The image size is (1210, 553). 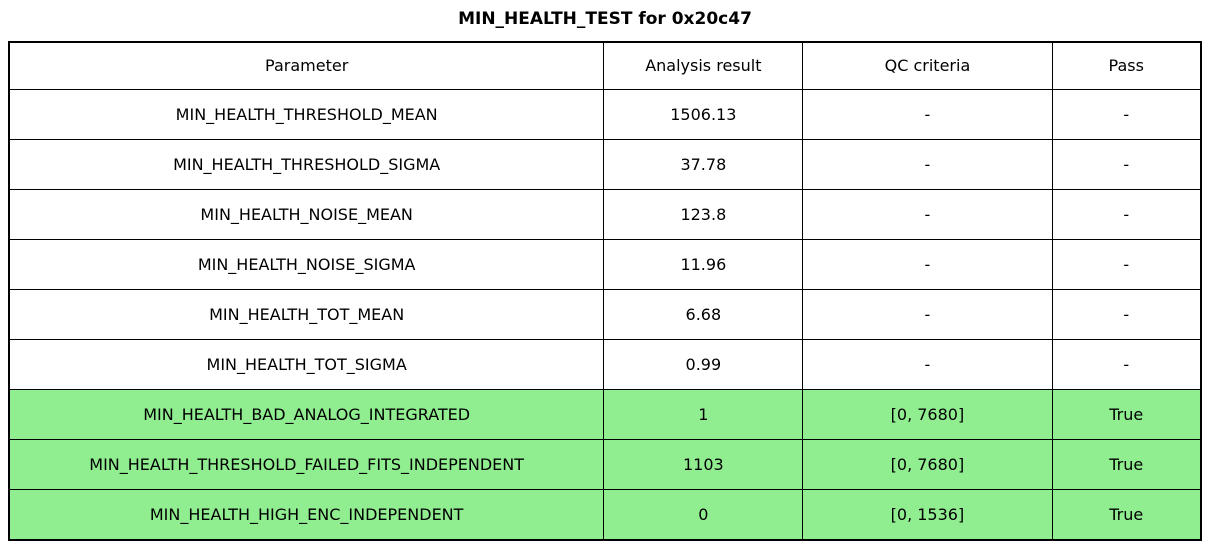 I want to click on table-row: MIN_HEALTH_THRESHOLD_SIGMA 37.78 - -, so click(x=605, y=164).